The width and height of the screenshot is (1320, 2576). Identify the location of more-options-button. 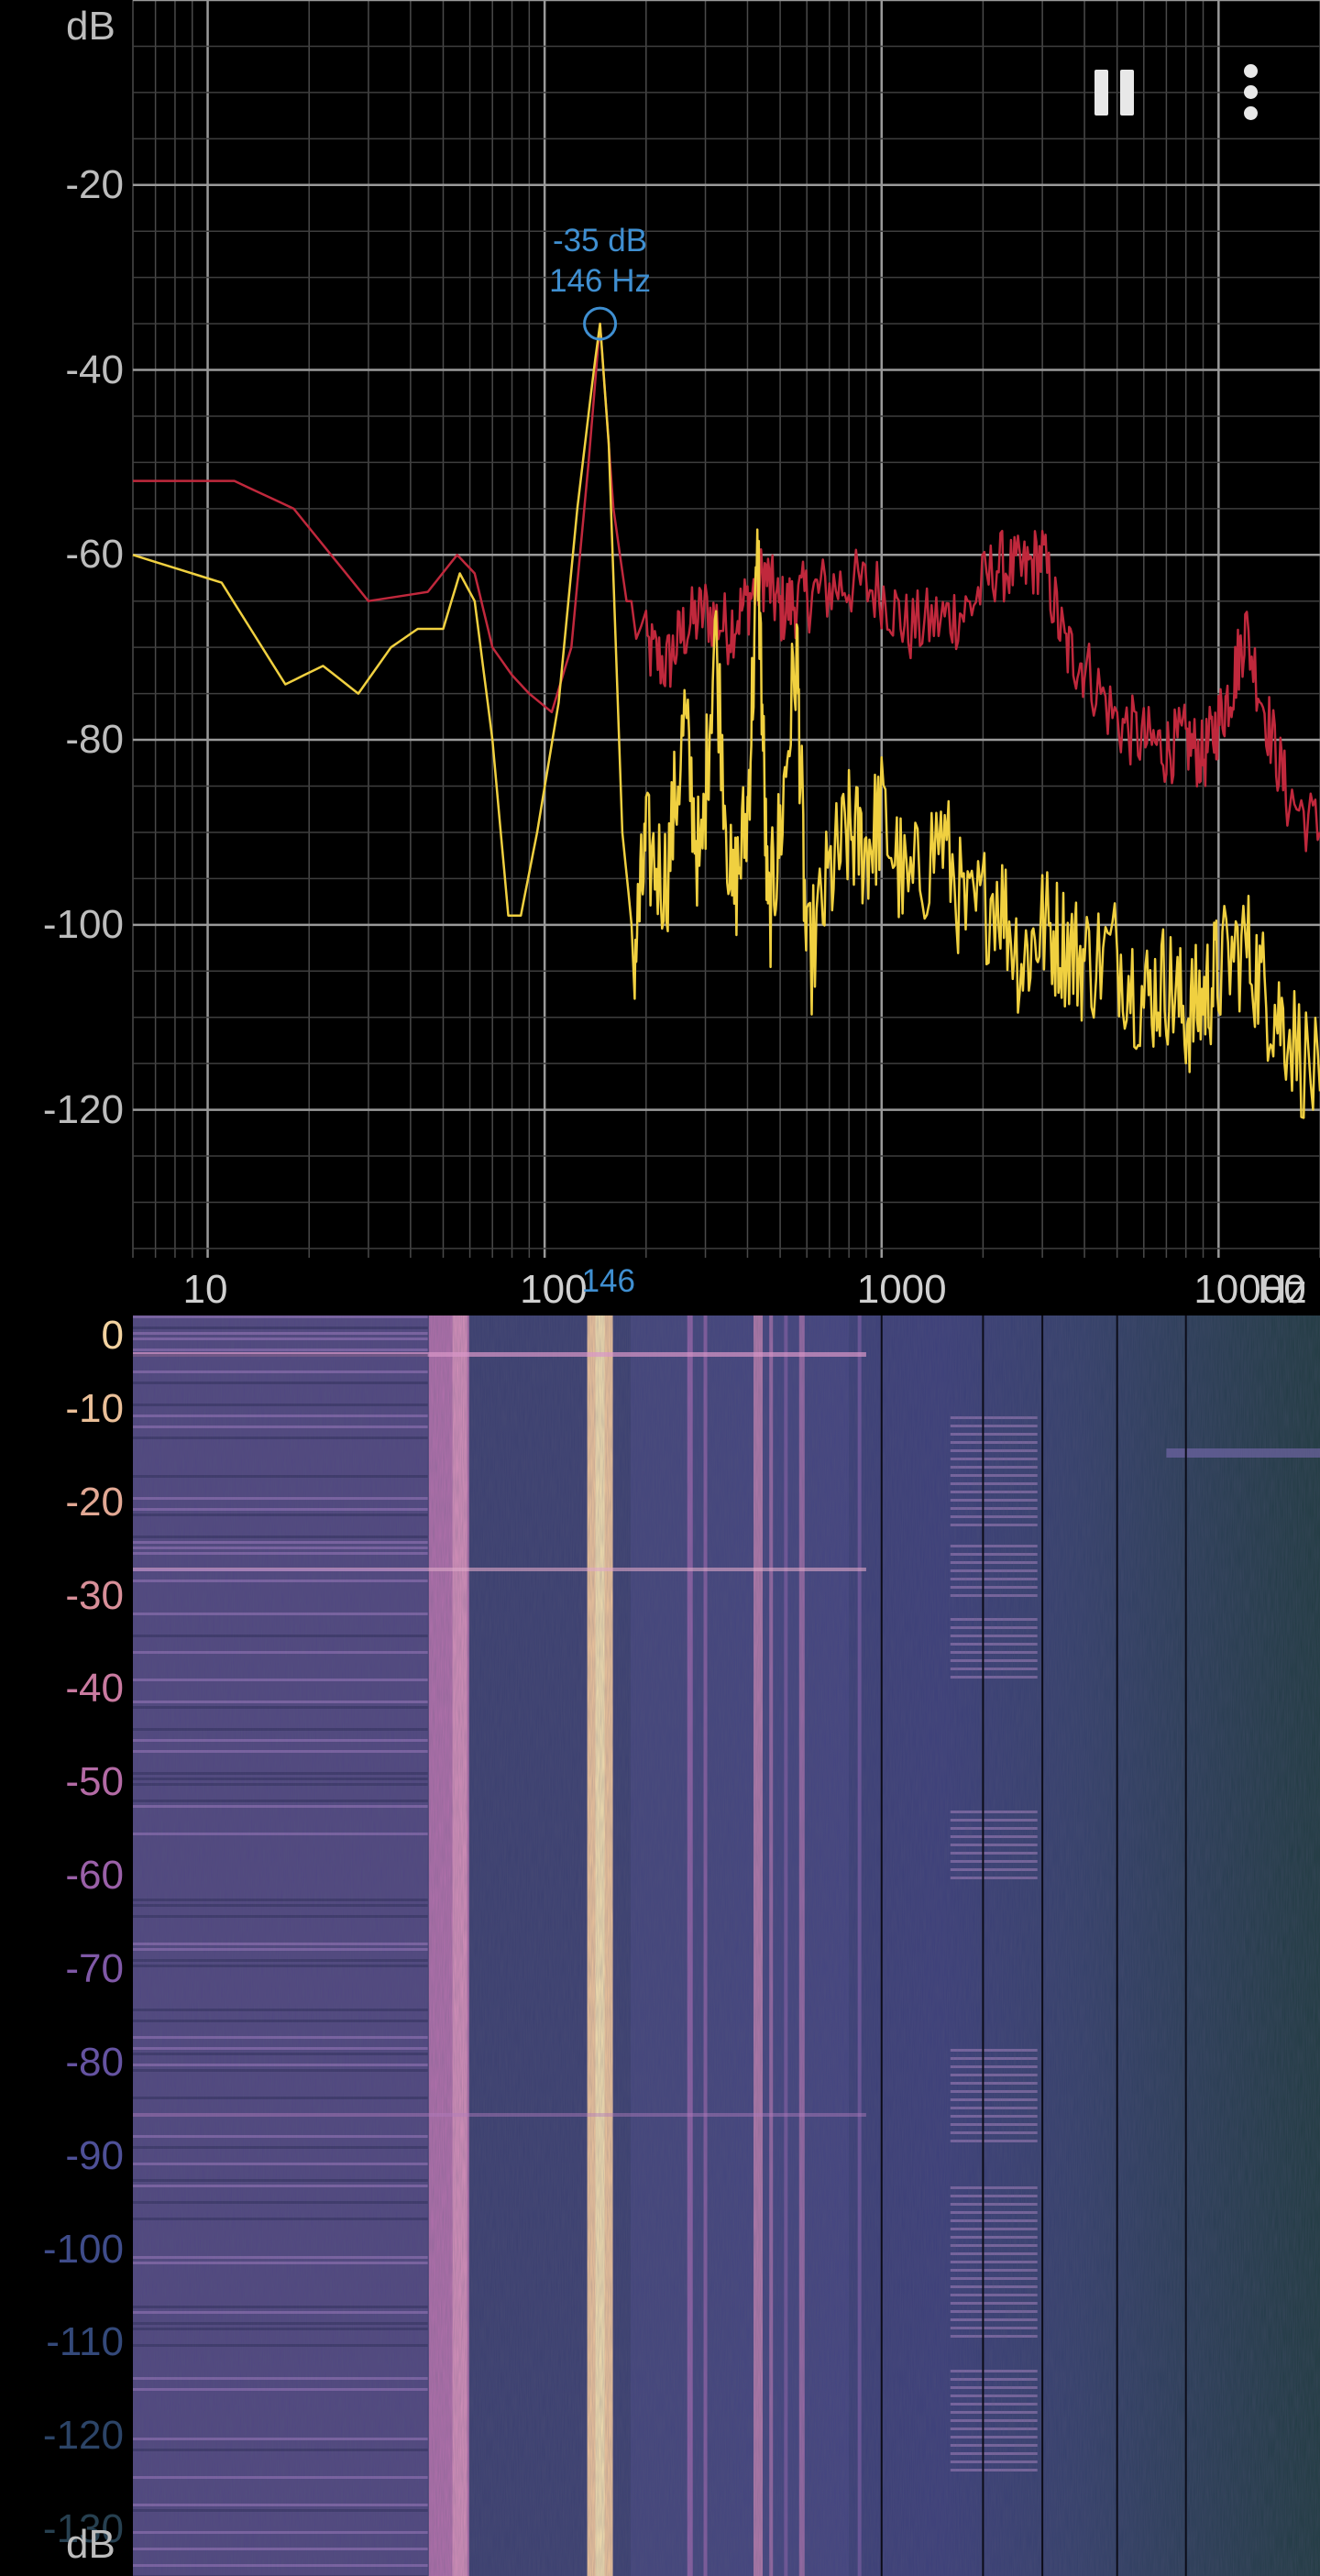
(1251, 92).